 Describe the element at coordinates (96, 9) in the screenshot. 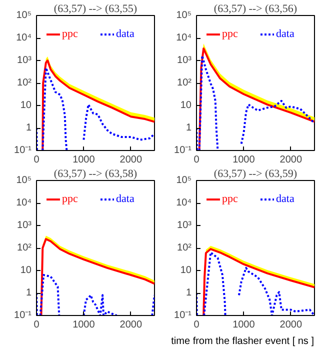

I see `chart-title: (63,57) --> (63,55)` at that location.